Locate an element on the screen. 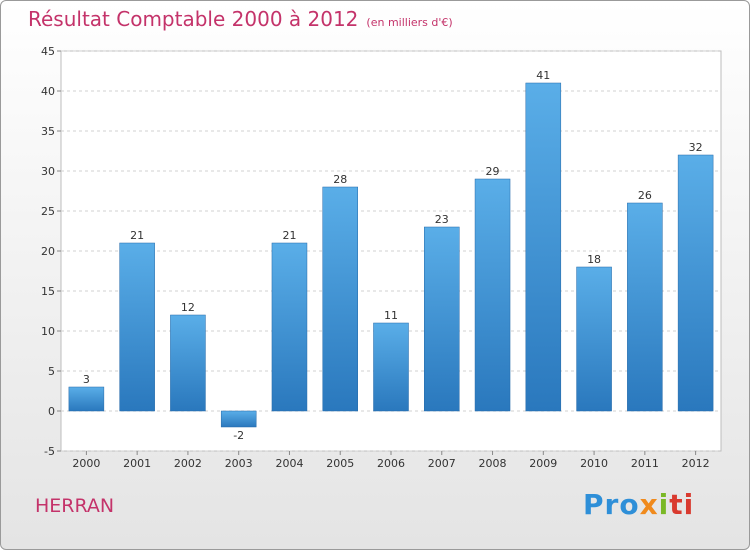 The image size is (750, 550). x-tick-label-2002: 2002 is located at coordinates (188, 463).